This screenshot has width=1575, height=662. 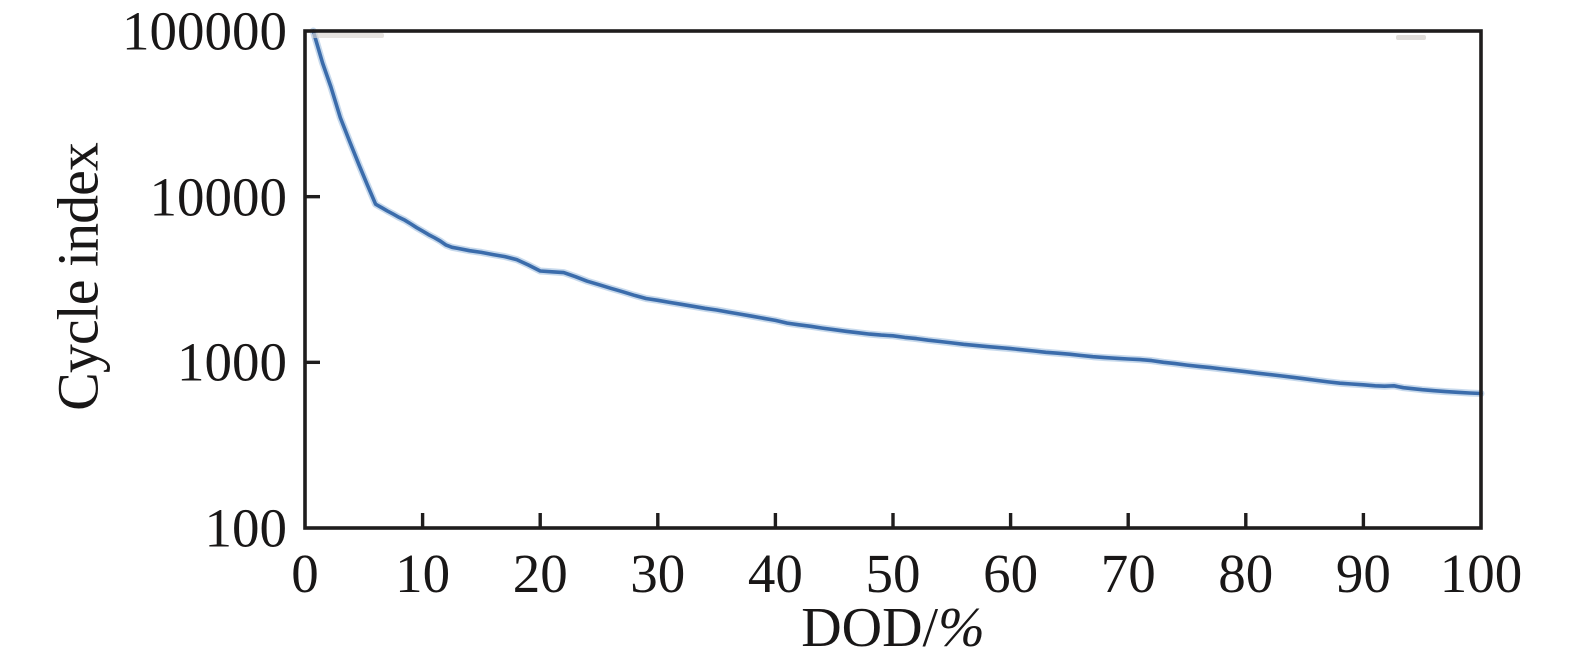 What do you see at coordinates (204, 31) in the screenshot?
I see `y-tick-label-100000: 100000` at bounding box center [204, 31].